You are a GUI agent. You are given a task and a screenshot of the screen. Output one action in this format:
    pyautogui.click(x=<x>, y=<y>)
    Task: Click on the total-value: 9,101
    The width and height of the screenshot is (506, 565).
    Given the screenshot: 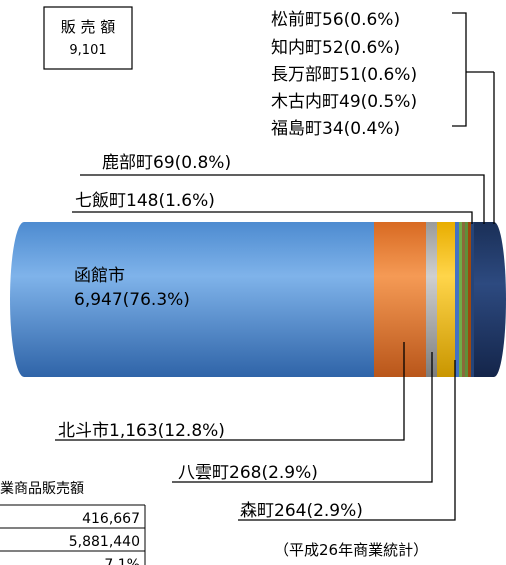 What is the action you would take?
    pyautogui.click(x=87, y=50)
    